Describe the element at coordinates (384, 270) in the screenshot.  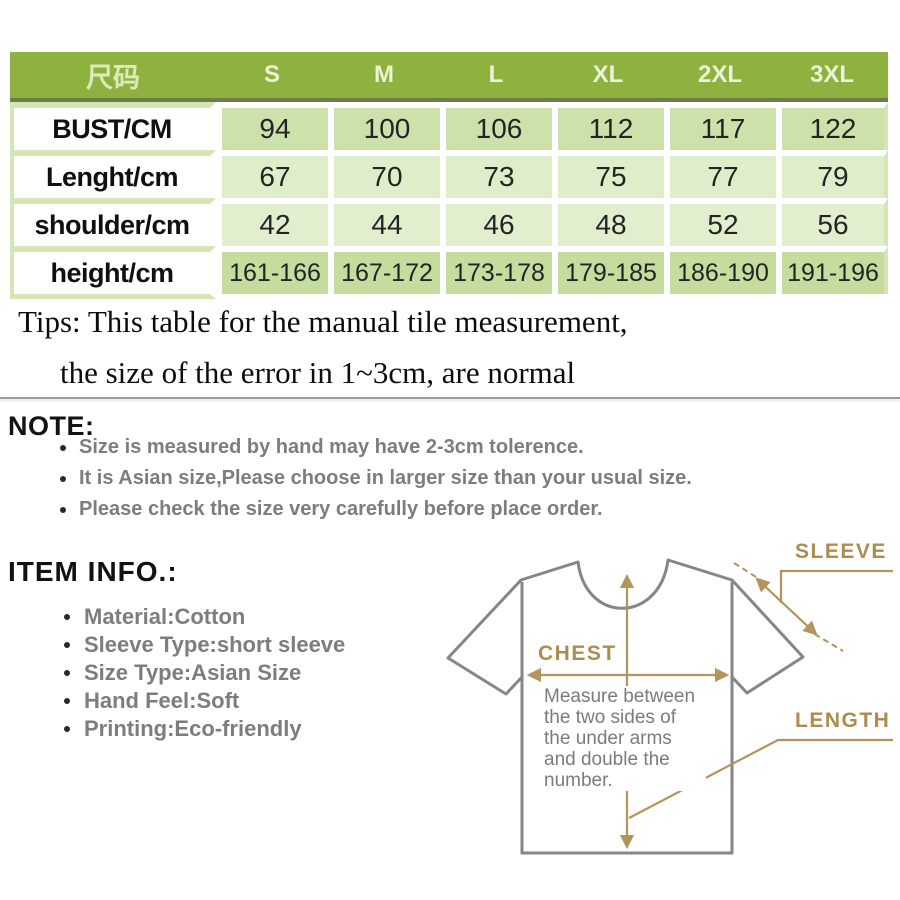
I see `data-cell: 167-172` at that location.